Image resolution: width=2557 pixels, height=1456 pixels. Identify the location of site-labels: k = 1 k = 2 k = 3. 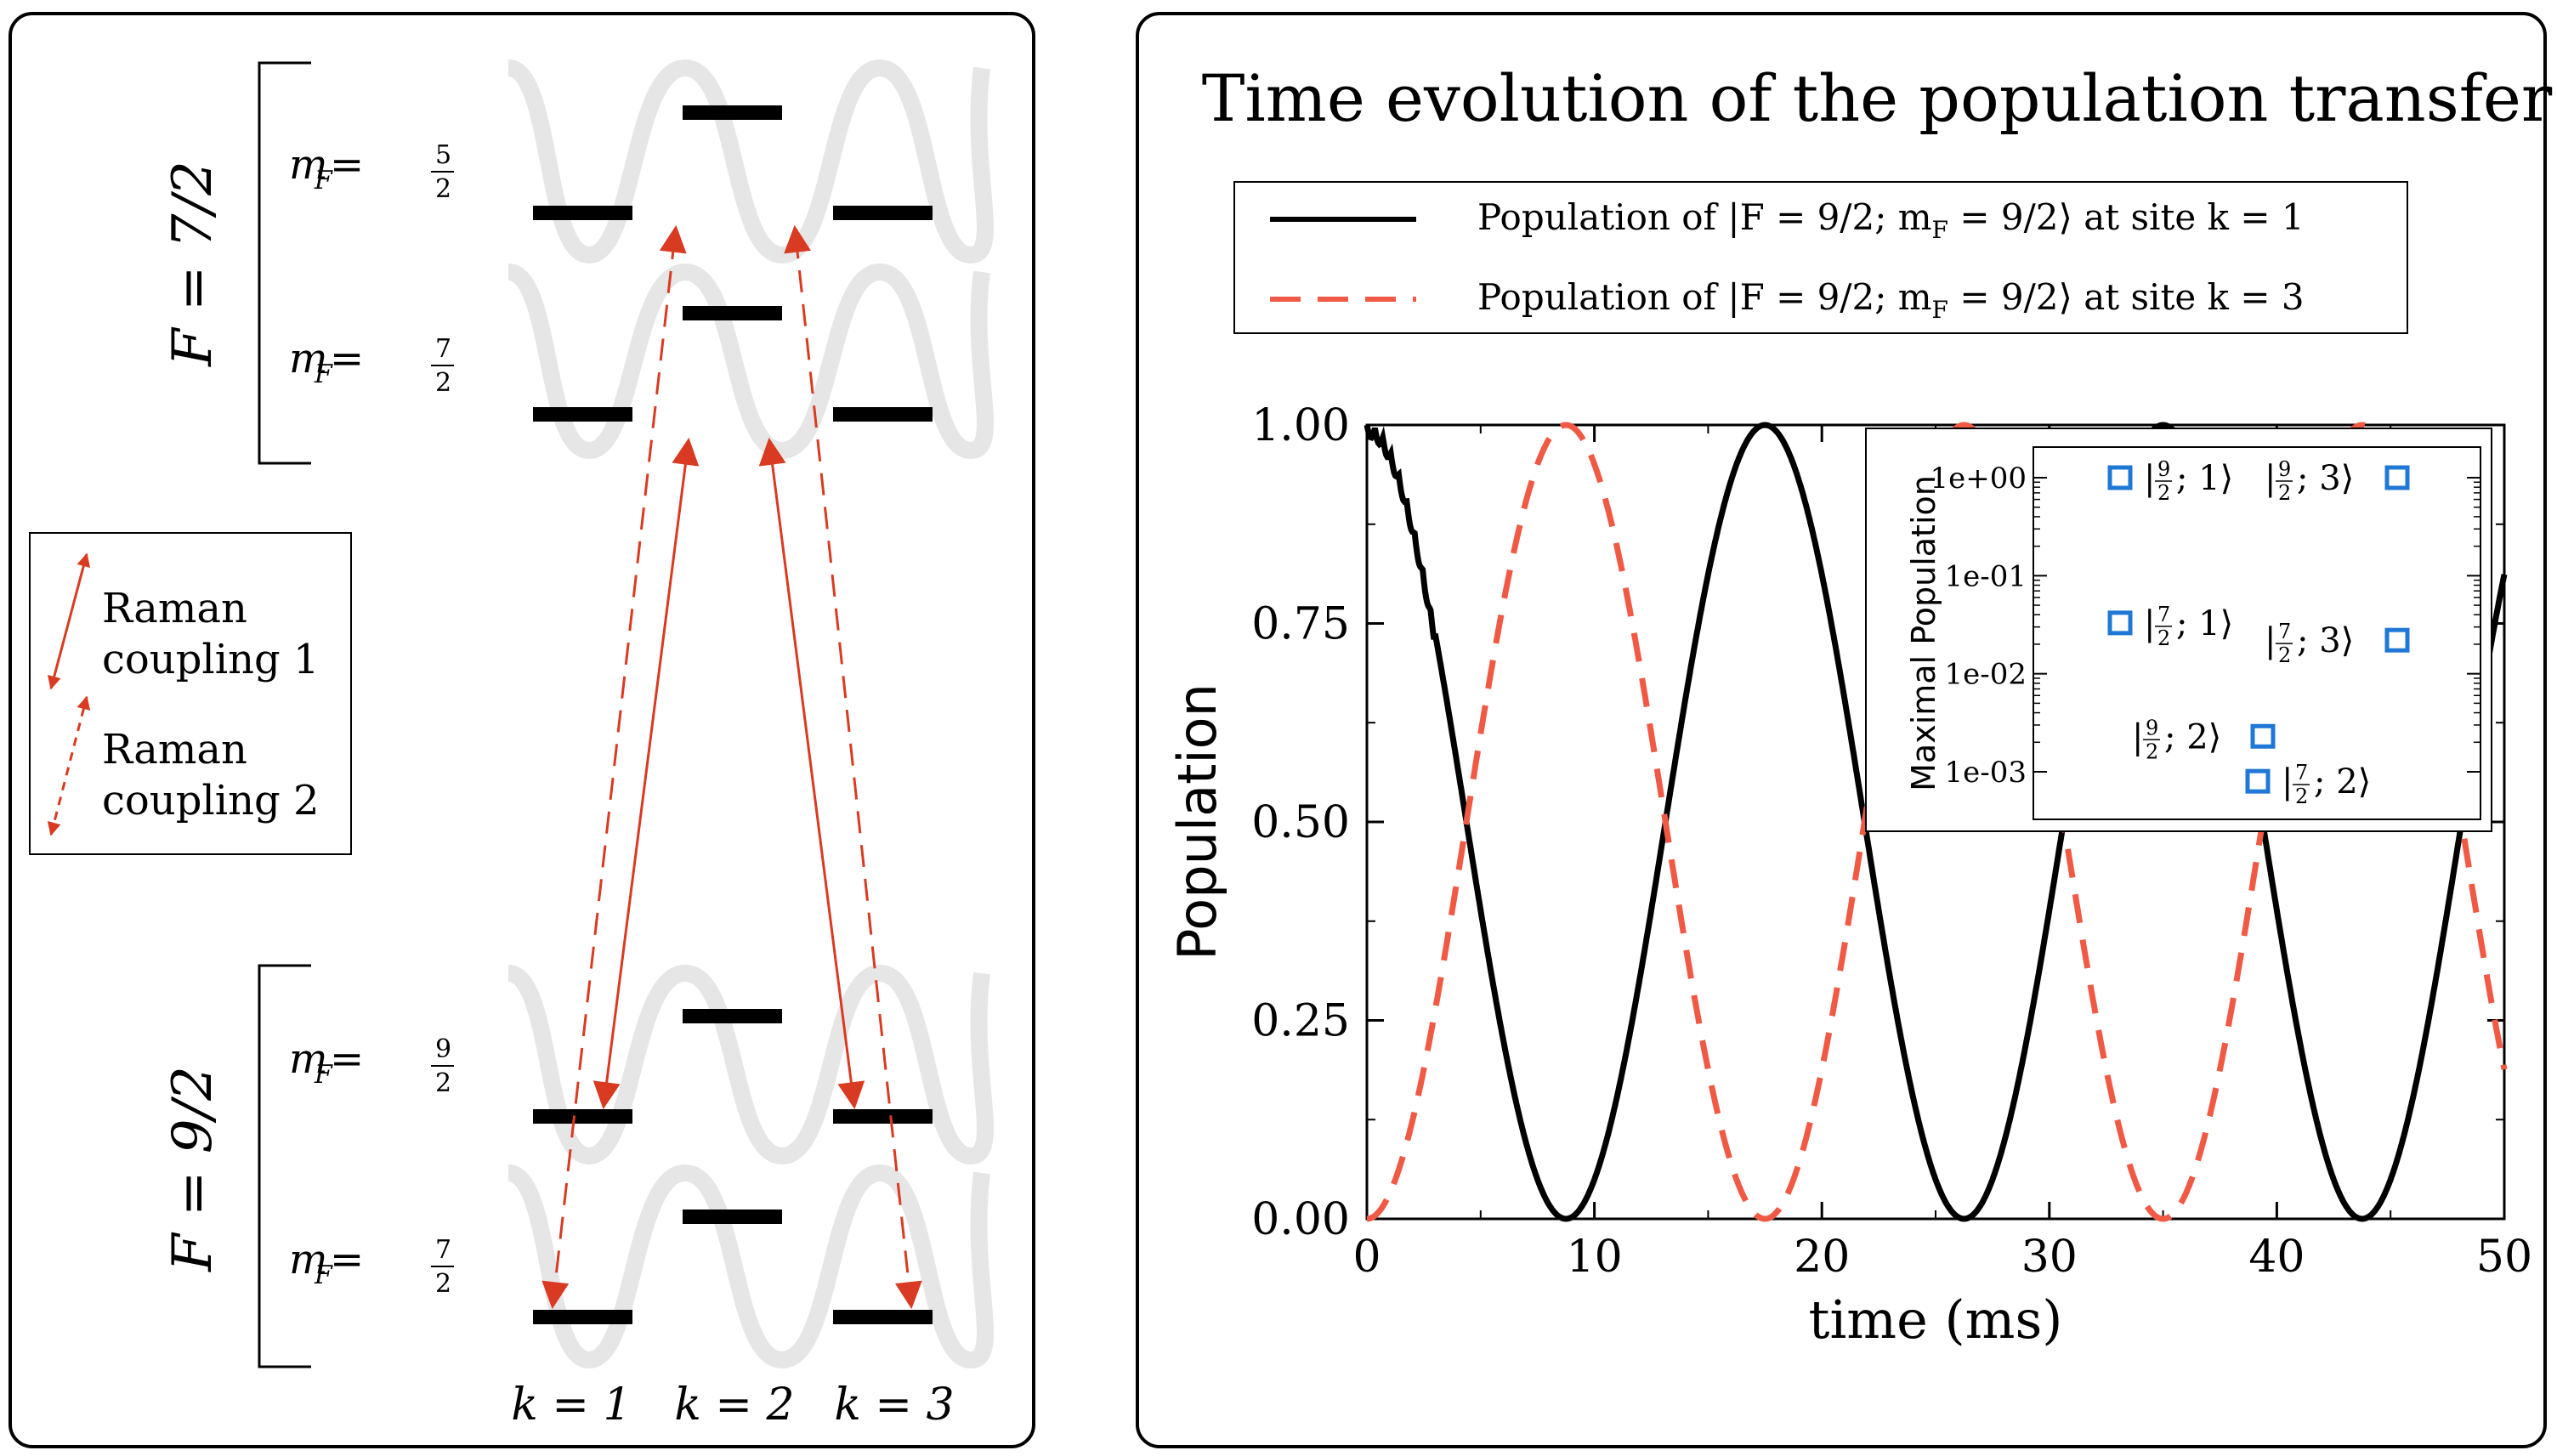
(733, 1405).